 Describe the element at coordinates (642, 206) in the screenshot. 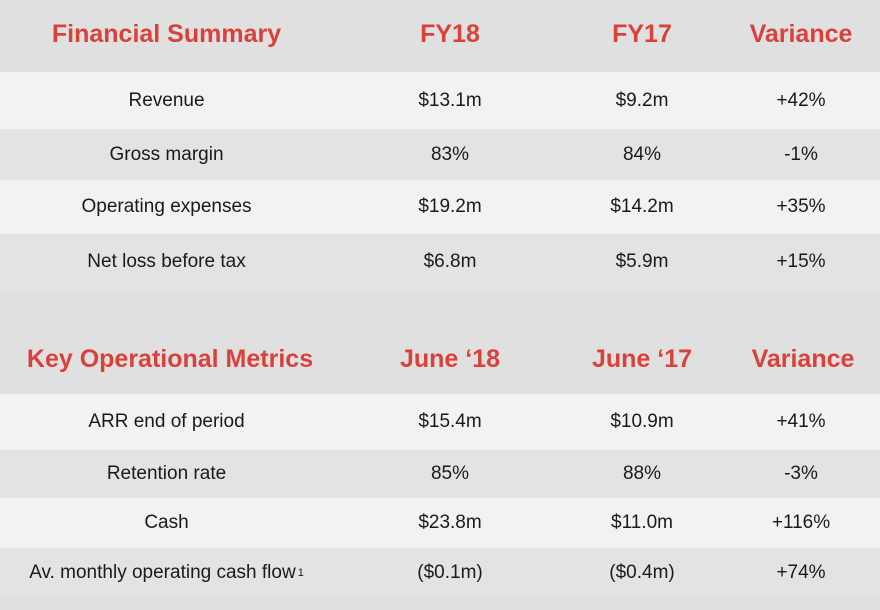

I see `row-value-fy17: $14.2m` at that location.